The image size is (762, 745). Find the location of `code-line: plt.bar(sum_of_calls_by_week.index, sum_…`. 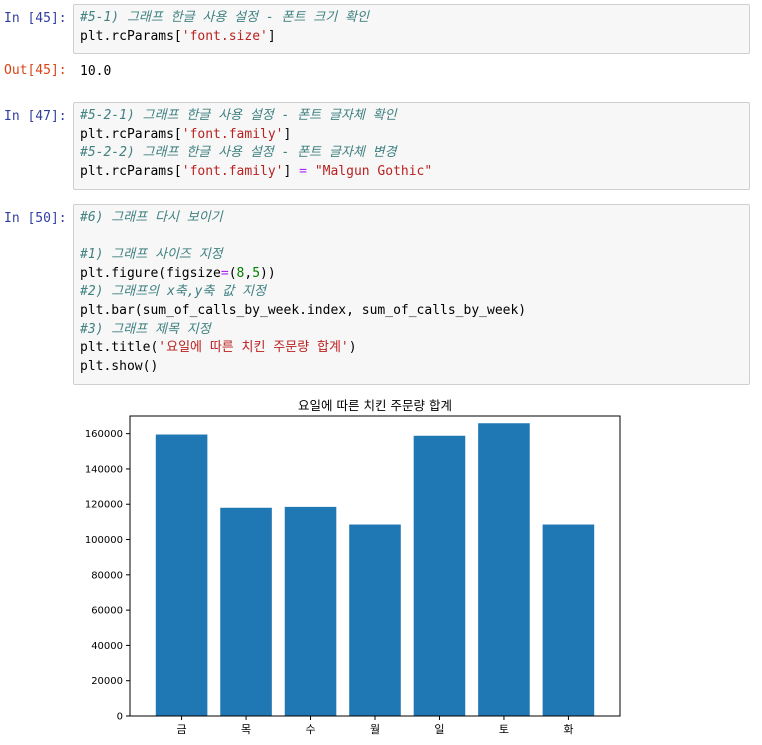

code-line: plt.bar(sum_of_calls_by_week.index, sum_… is located at coordinates (411, 311).